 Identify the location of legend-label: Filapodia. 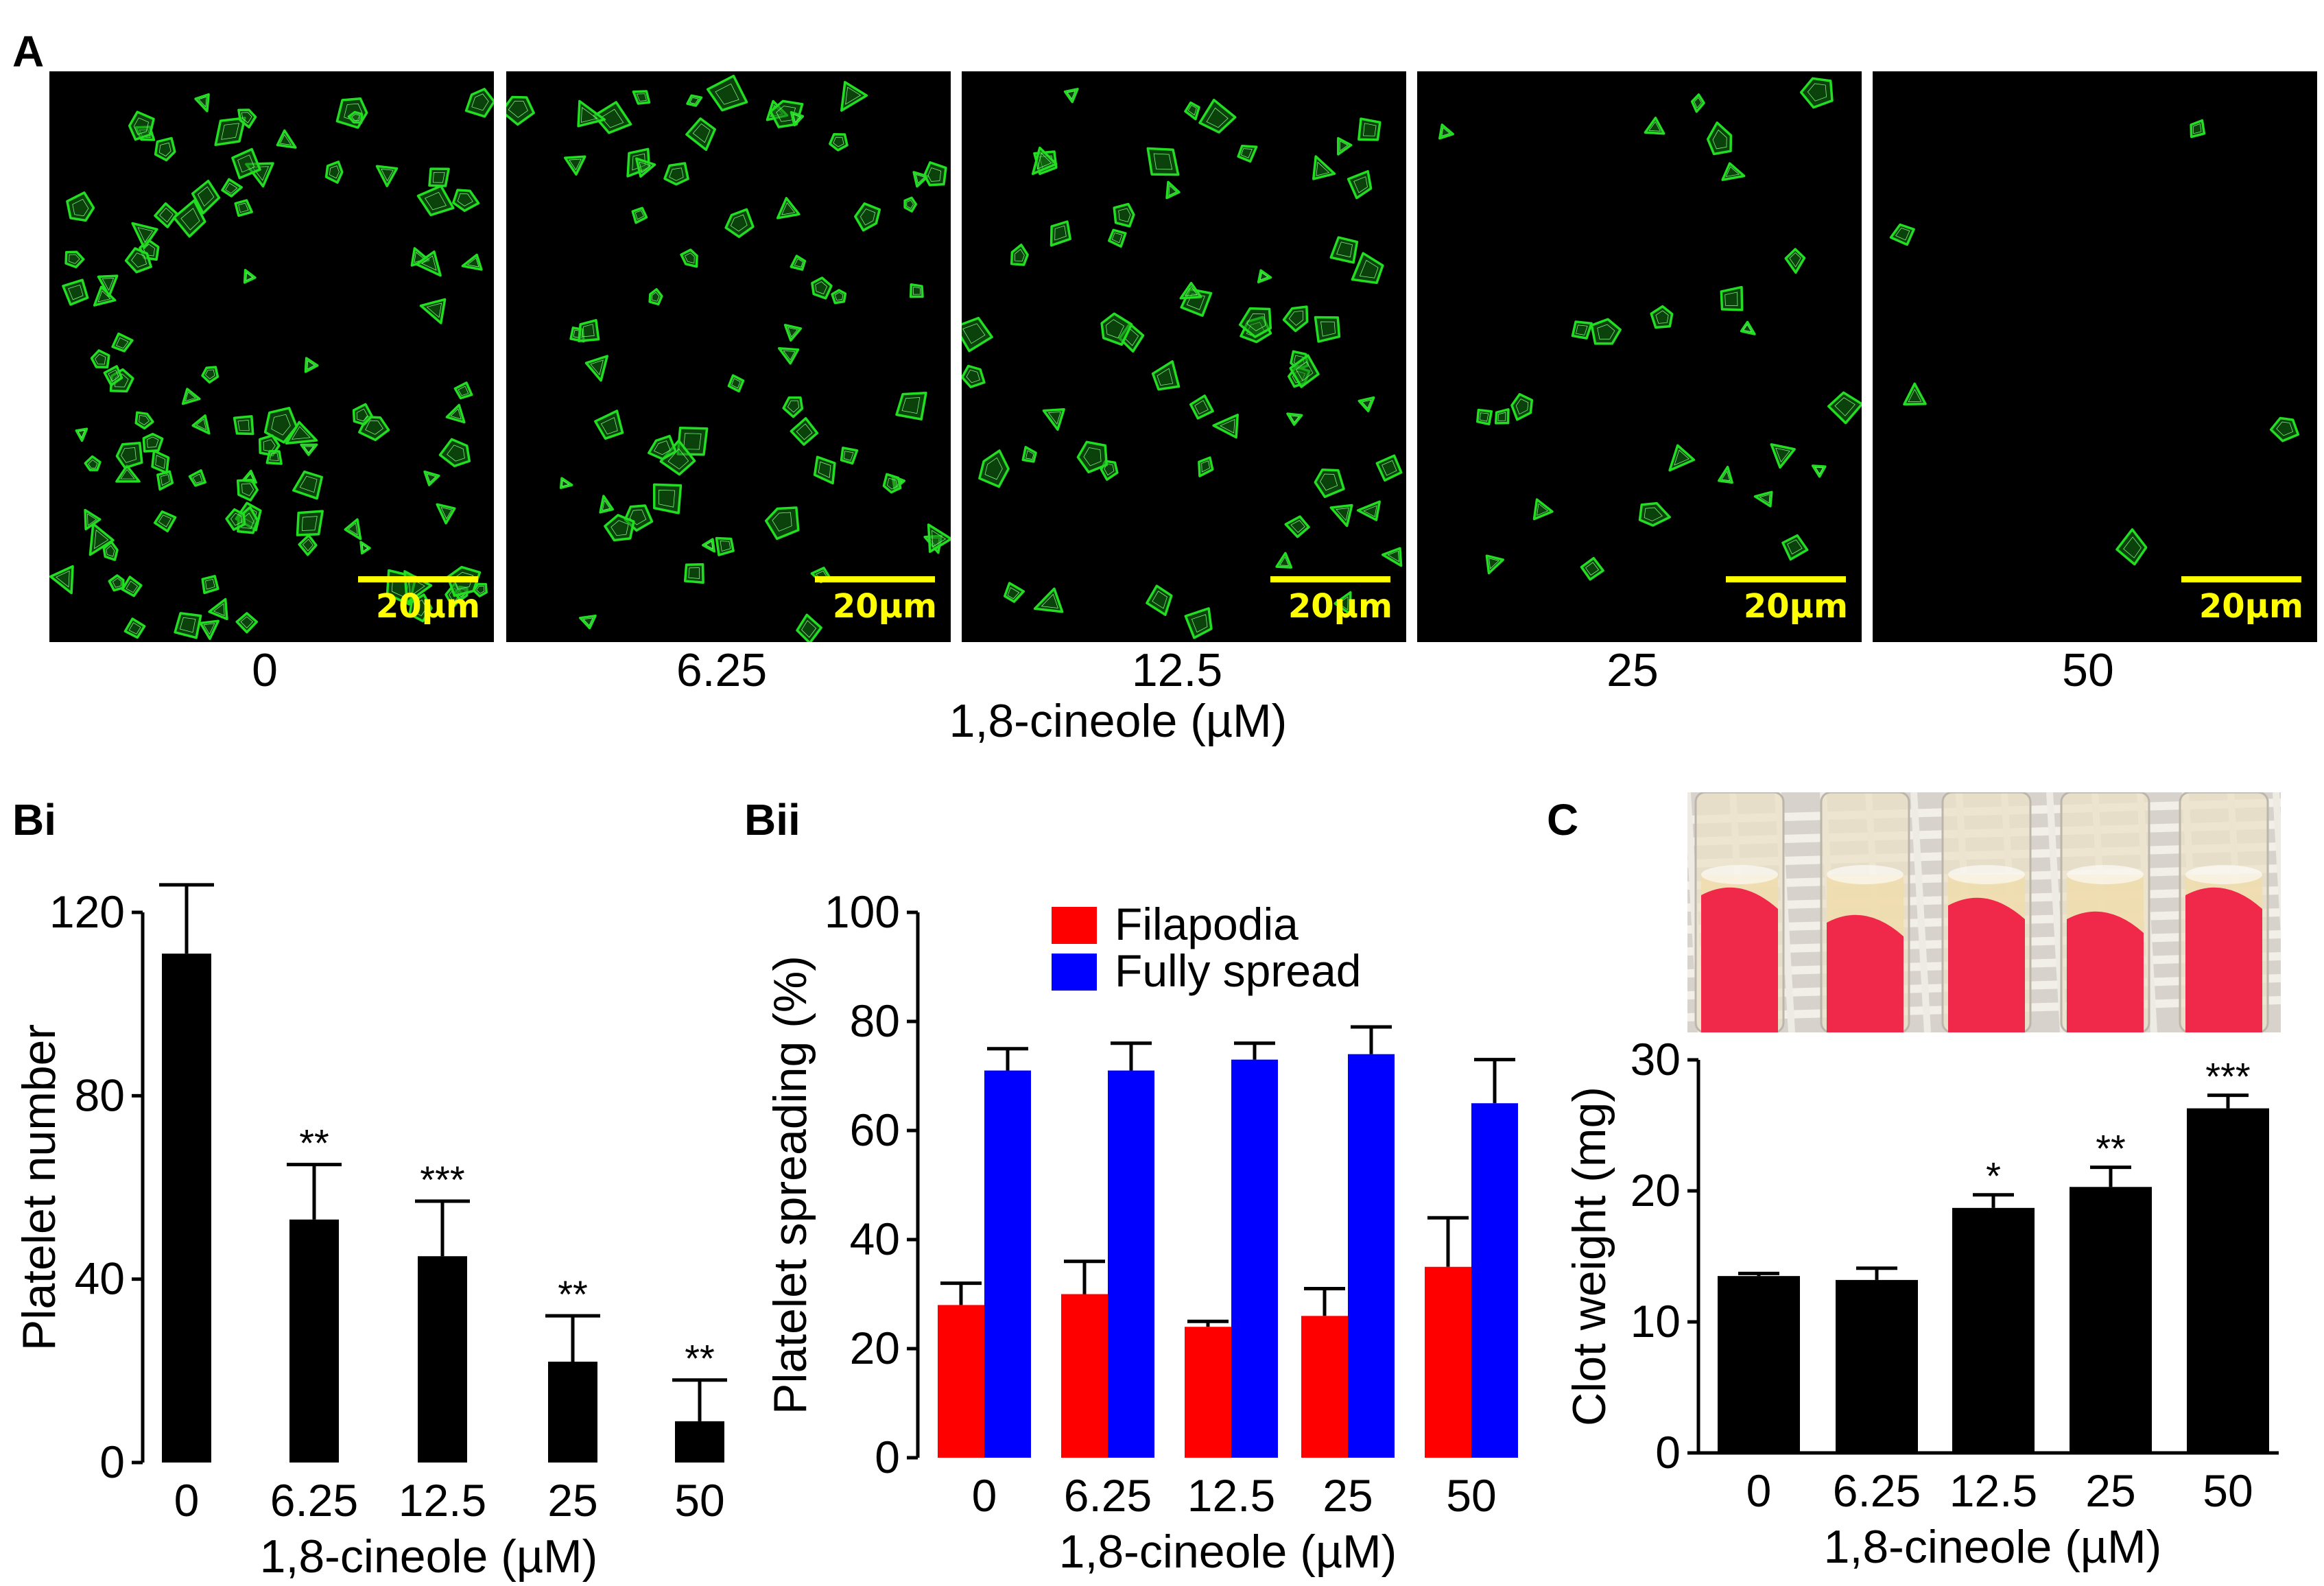
(1207, 924).